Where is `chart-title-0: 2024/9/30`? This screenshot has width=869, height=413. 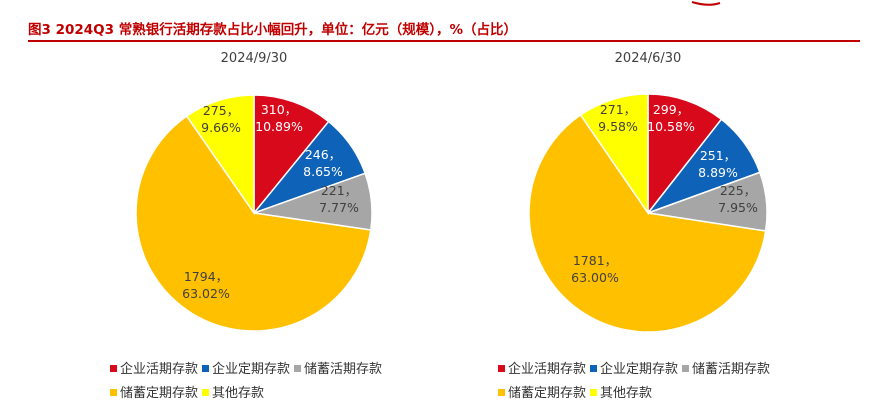
chart-title-0: 2024/9/30 is located at coordinates (254, 58).